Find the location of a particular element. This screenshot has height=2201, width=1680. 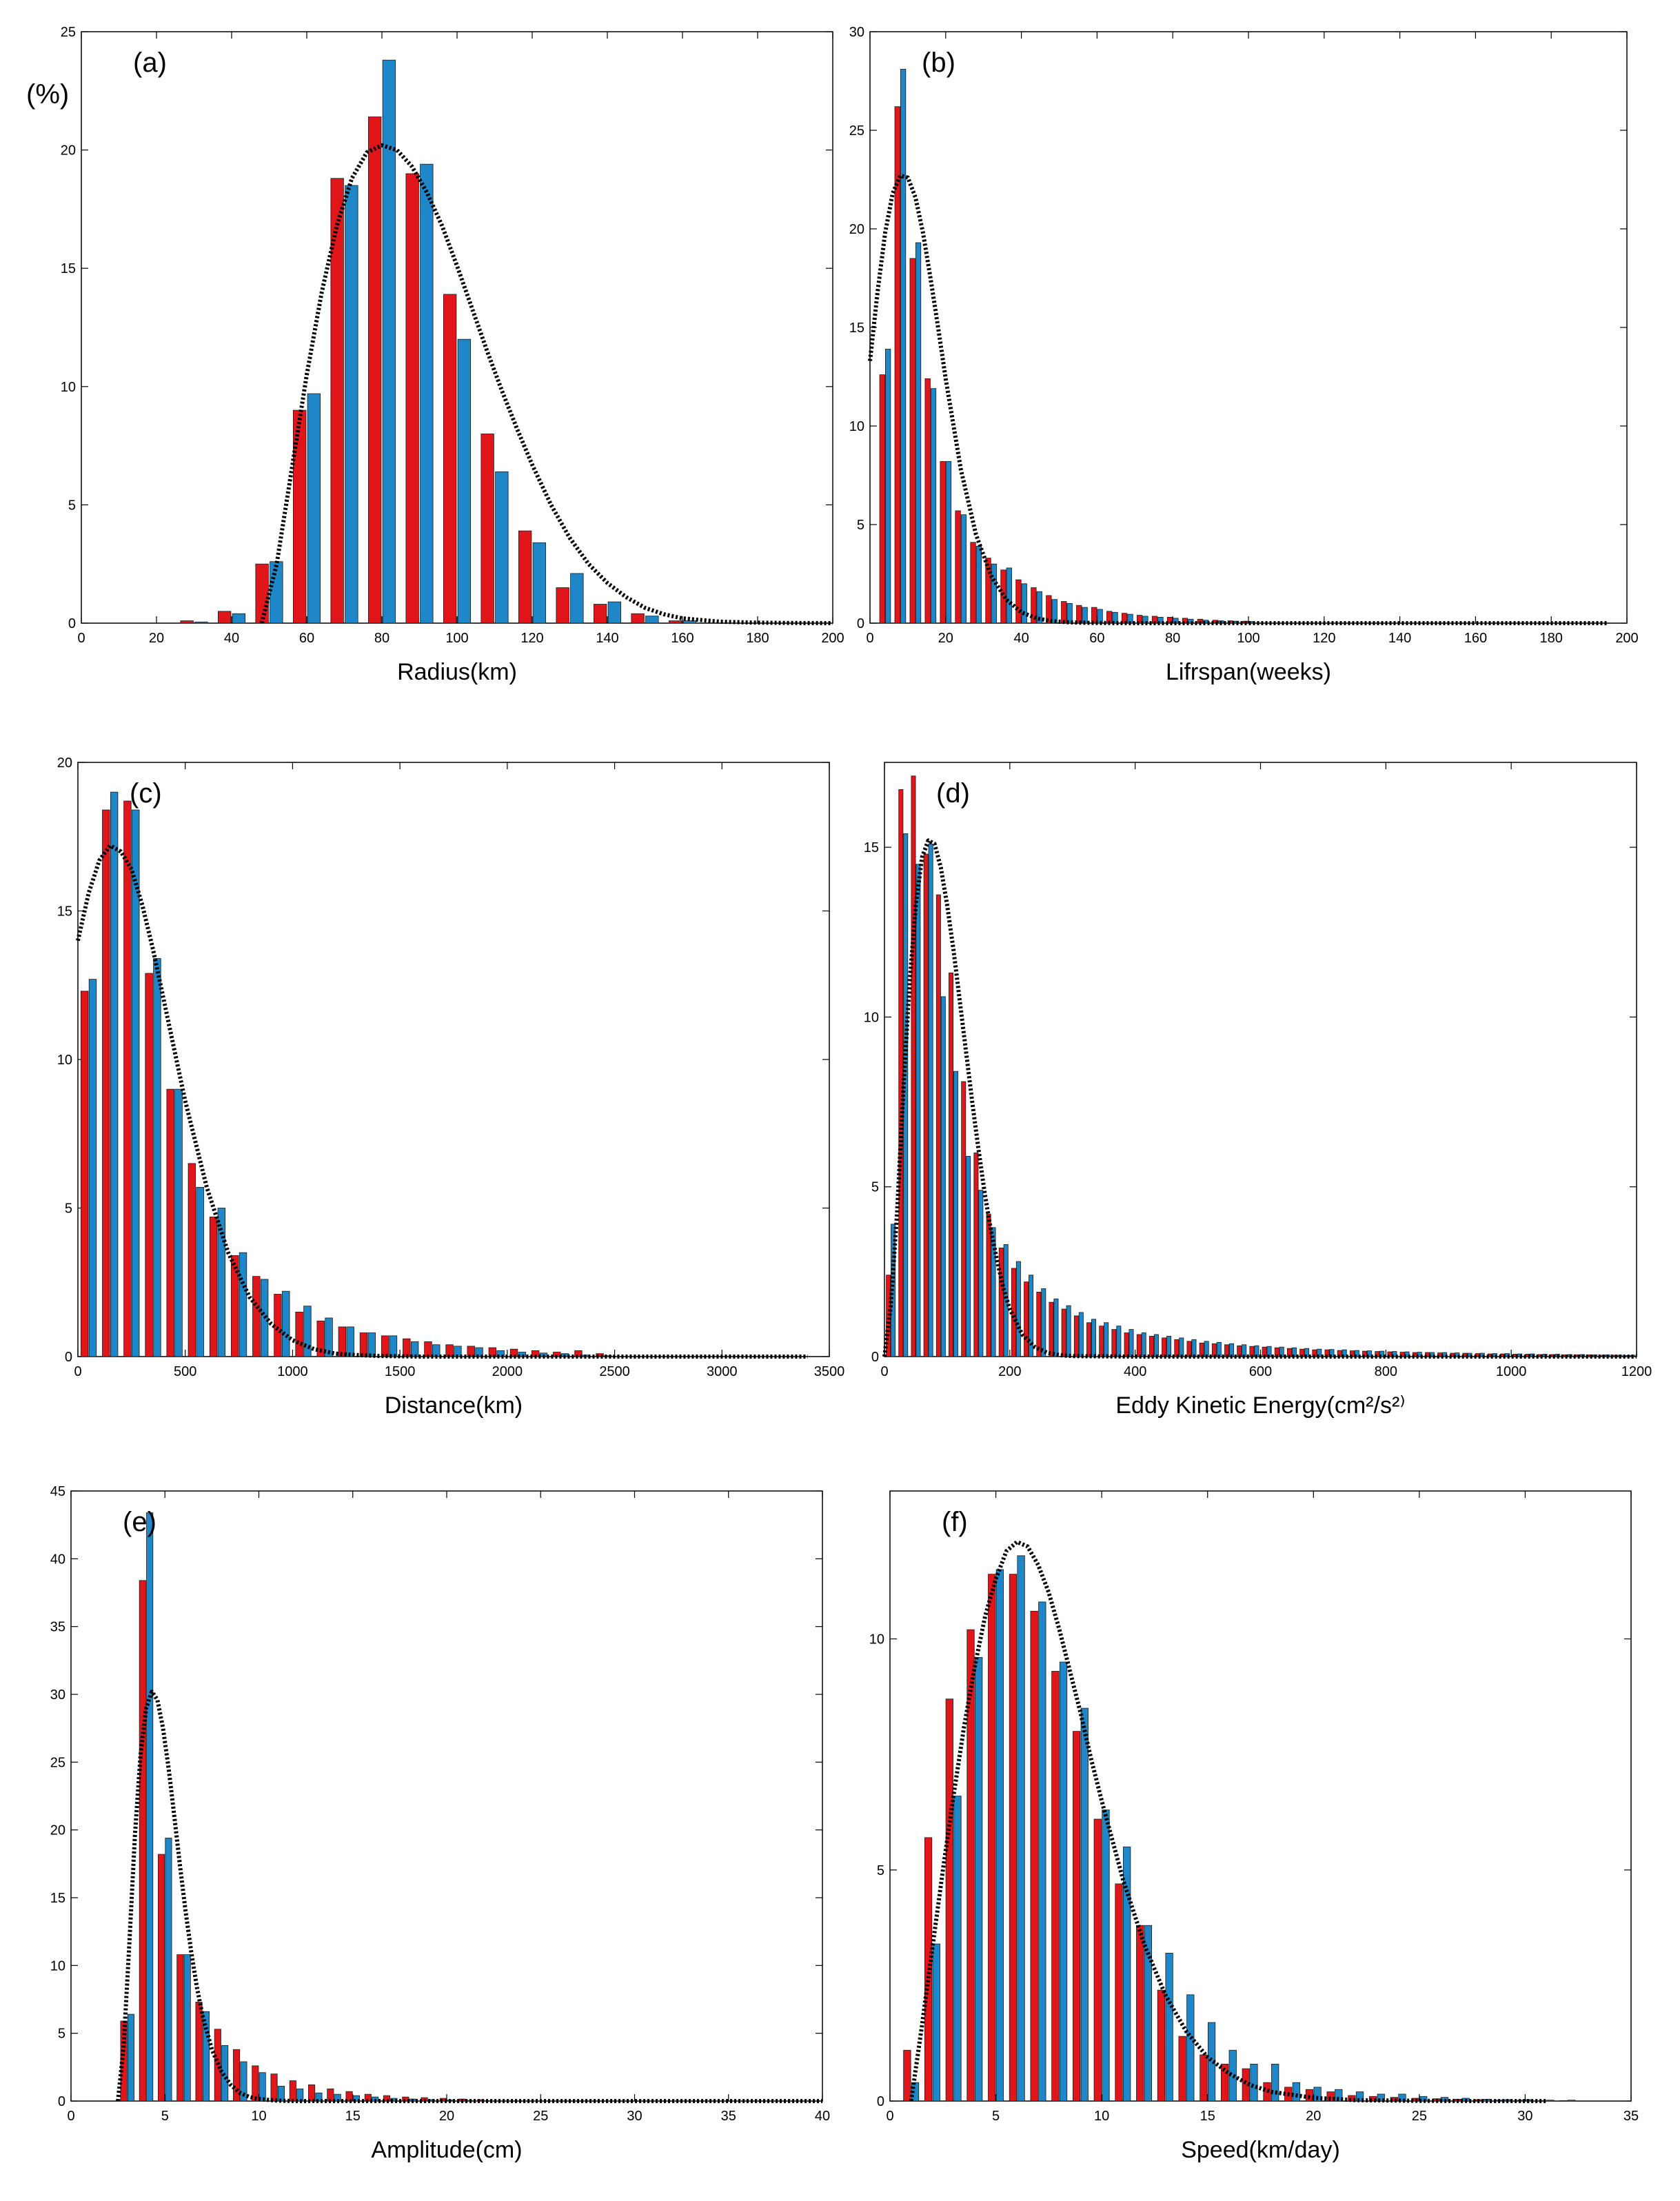

y-tick-label: 0 is located at coordinates (880, 2101).